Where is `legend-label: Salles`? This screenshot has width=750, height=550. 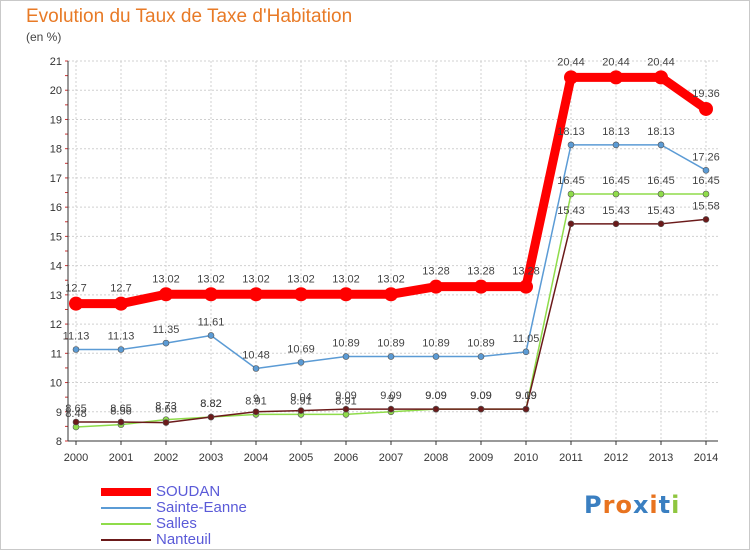
legend-label: Salles is located at coordinates (176, 523).